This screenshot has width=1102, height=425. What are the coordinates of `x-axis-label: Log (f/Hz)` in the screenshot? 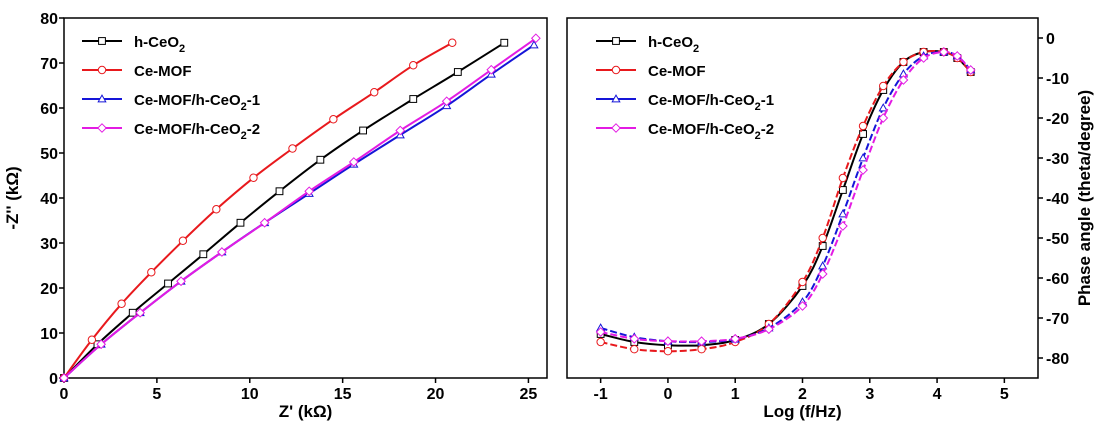 It's located at (802, 411).